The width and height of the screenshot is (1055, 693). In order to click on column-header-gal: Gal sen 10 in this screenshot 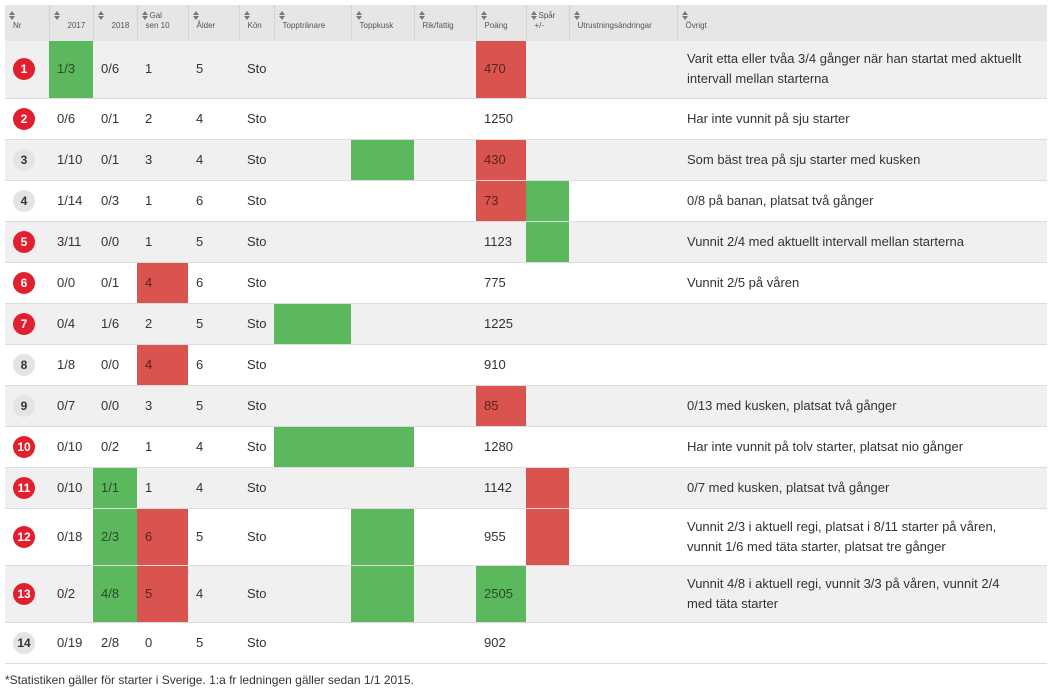, I will do `click(163, 23)`.